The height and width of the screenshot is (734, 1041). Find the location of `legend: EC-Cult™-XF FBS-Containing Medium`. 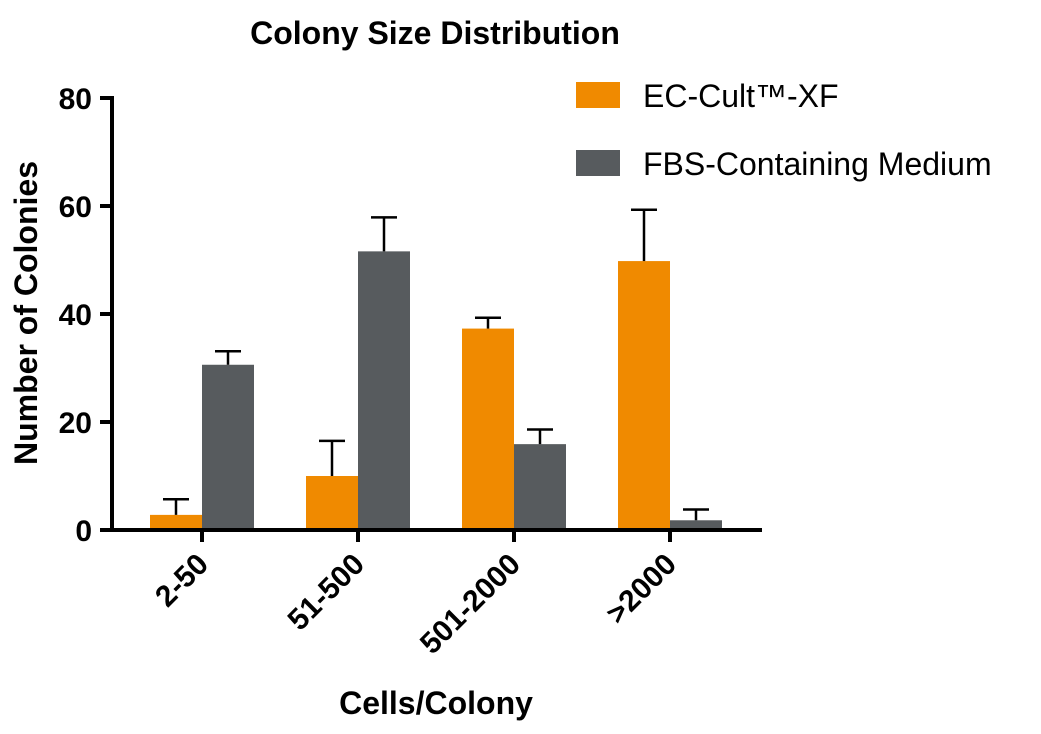

legend: EC-Cult™-XF FBS-Containing Medium is located at coordinates (784, 130).